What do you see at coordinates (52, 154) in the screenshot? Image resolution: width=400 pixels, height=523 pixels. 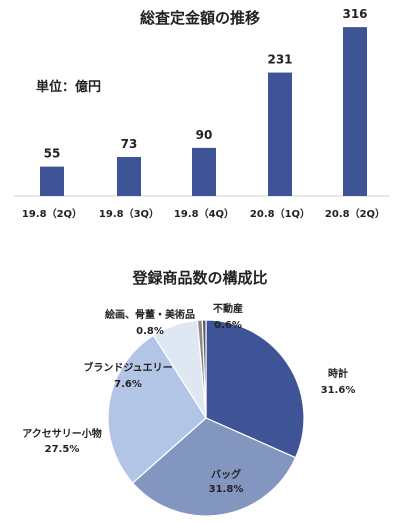 I see `bar-value-label-1: 55` at bounding box center [52, 154].